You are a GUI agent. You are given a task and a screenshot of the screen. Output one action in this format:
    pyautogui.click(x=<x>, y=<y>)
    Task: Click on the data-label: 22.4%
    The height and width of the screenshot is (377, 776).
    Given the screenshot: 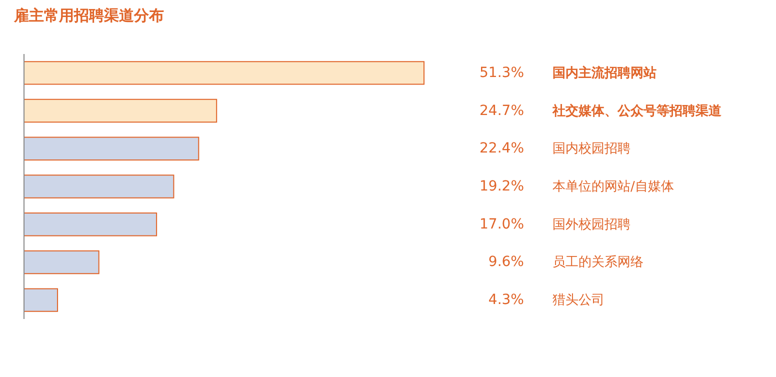 What is the action you would take?
    pyautogui.click(x=502, y=148)
    